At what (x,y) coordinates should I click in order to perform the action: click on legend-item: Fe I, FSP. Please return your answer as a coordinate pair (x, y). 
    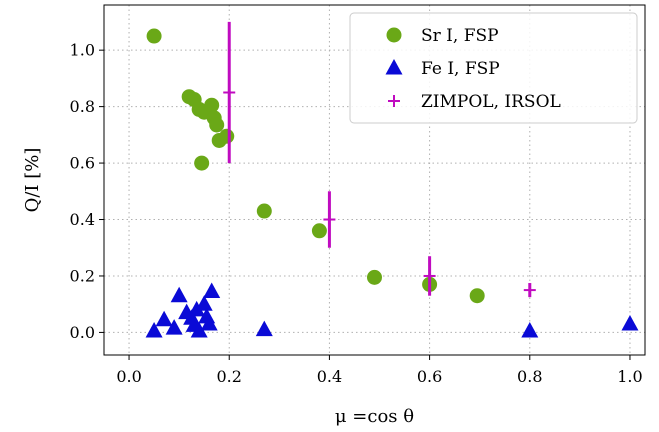
    Looking at the image, I should click on (442, 69).